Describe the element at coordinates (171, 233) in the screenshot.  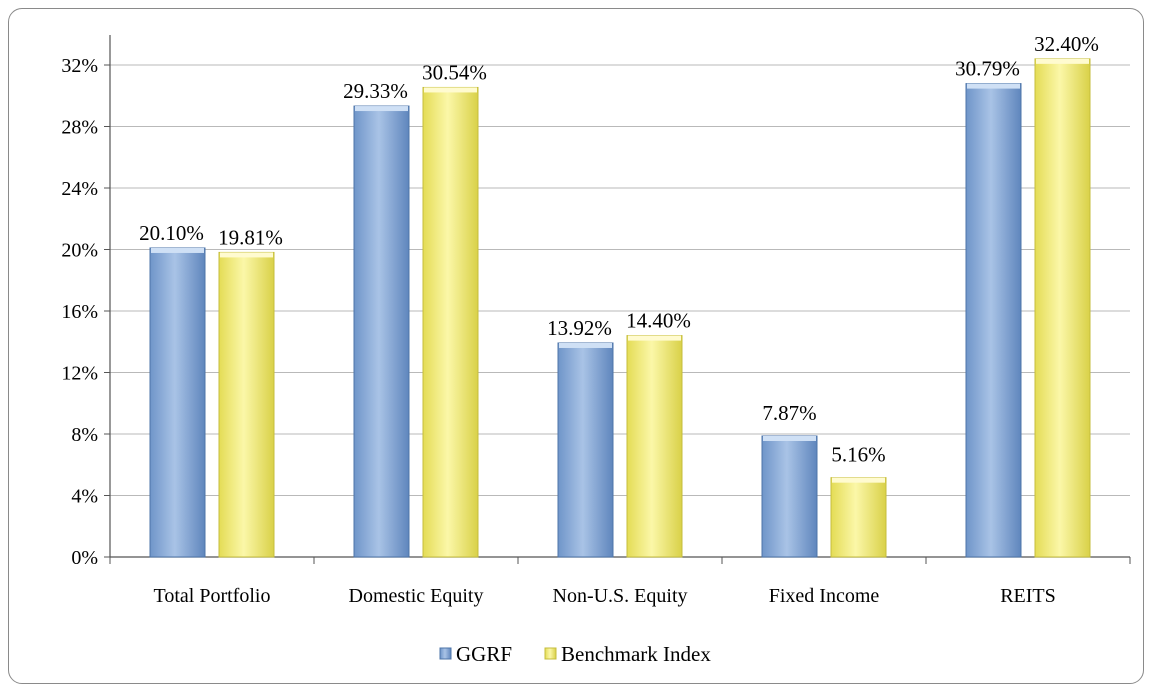
I see `data-label: 20.10%` at that location.